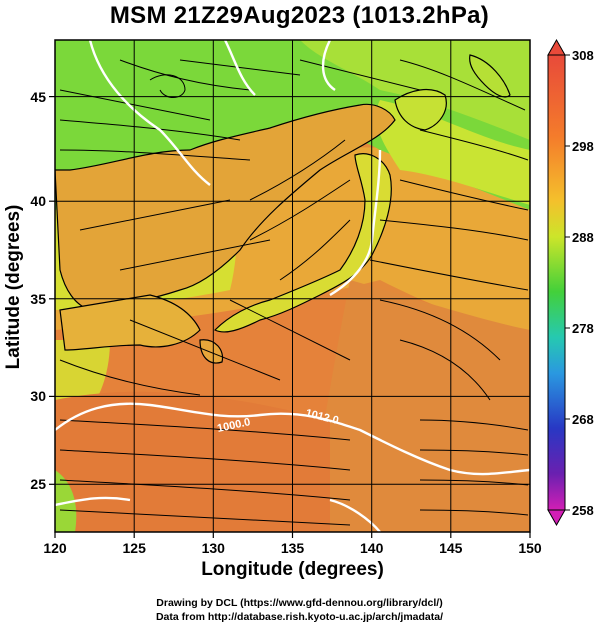  What do you see at coordinates (451, 548) in the screenshot?
I see `x-tick-label: 145` at bounding box center [451, 548].